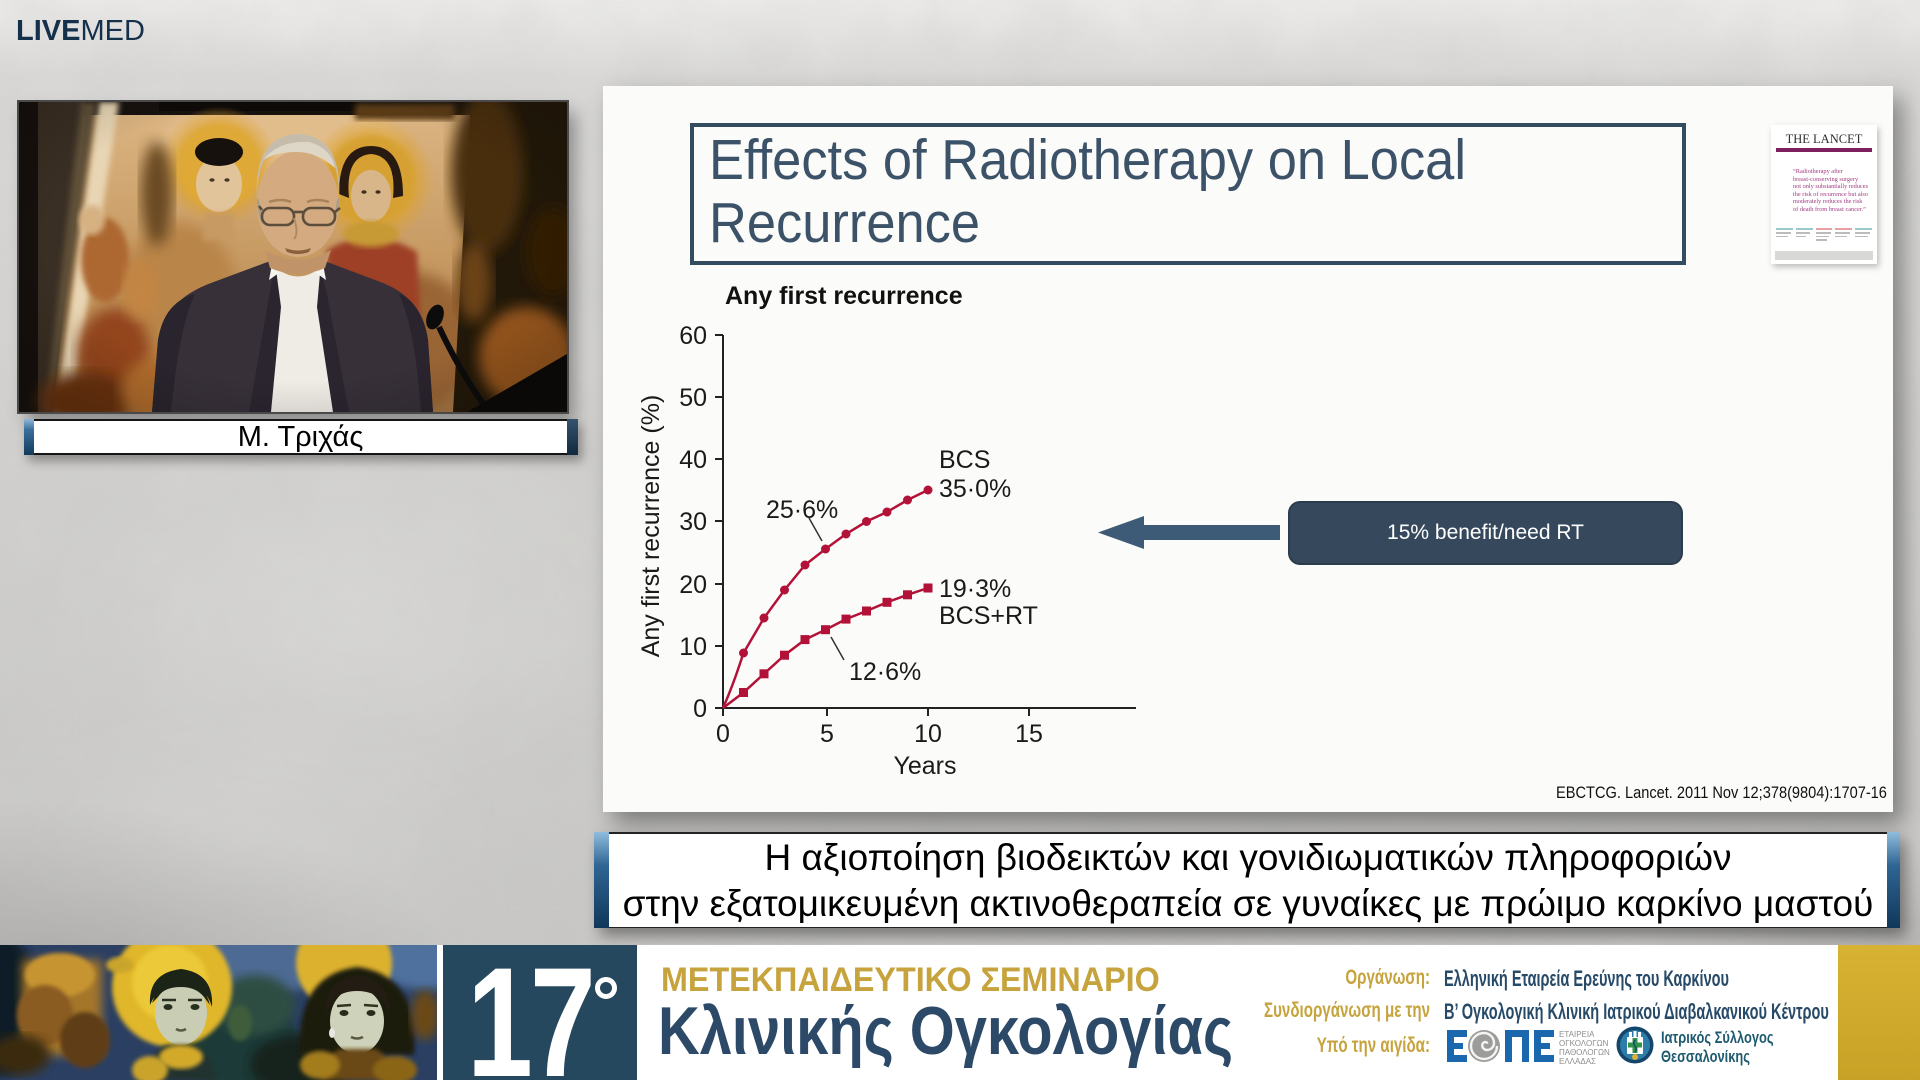 The width and height of the screenshot is (1920, 1080). What do you see at coordinates (651, 526) in the screenshot?
I see `svg-text: Any first recurrence (%)` at bounding box center [651, 526].